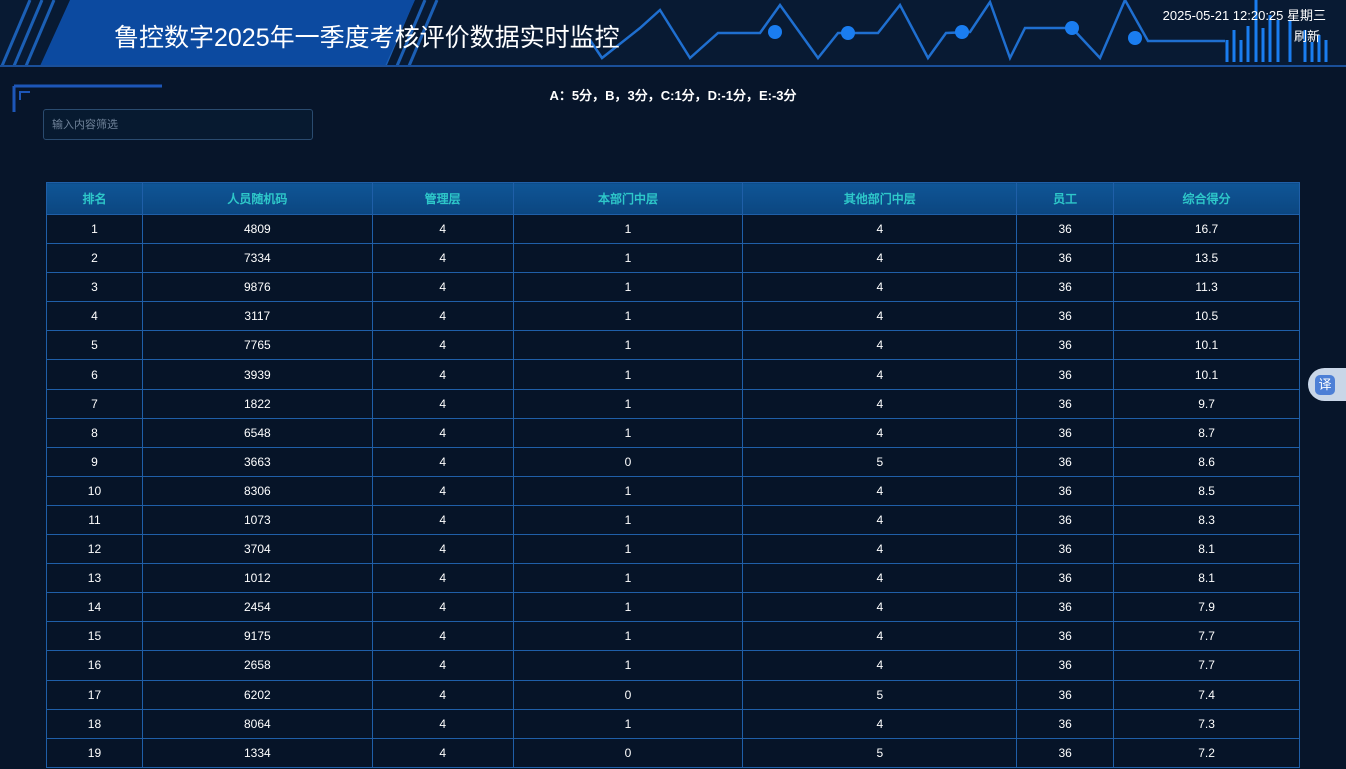 The width and height of the screenshot is (1346, 769). I want to click on table-cell: 11, so click(94, 520).